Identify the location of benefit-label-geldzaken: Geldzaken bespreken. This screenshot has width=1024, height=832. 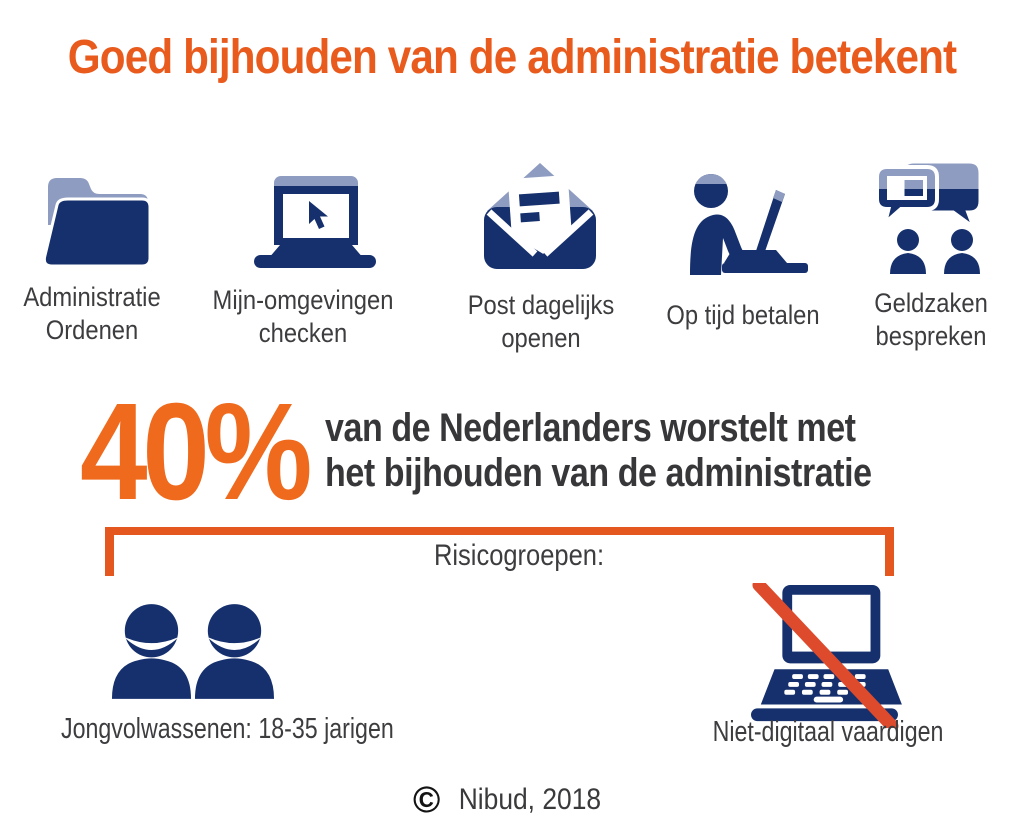
(924, 320).